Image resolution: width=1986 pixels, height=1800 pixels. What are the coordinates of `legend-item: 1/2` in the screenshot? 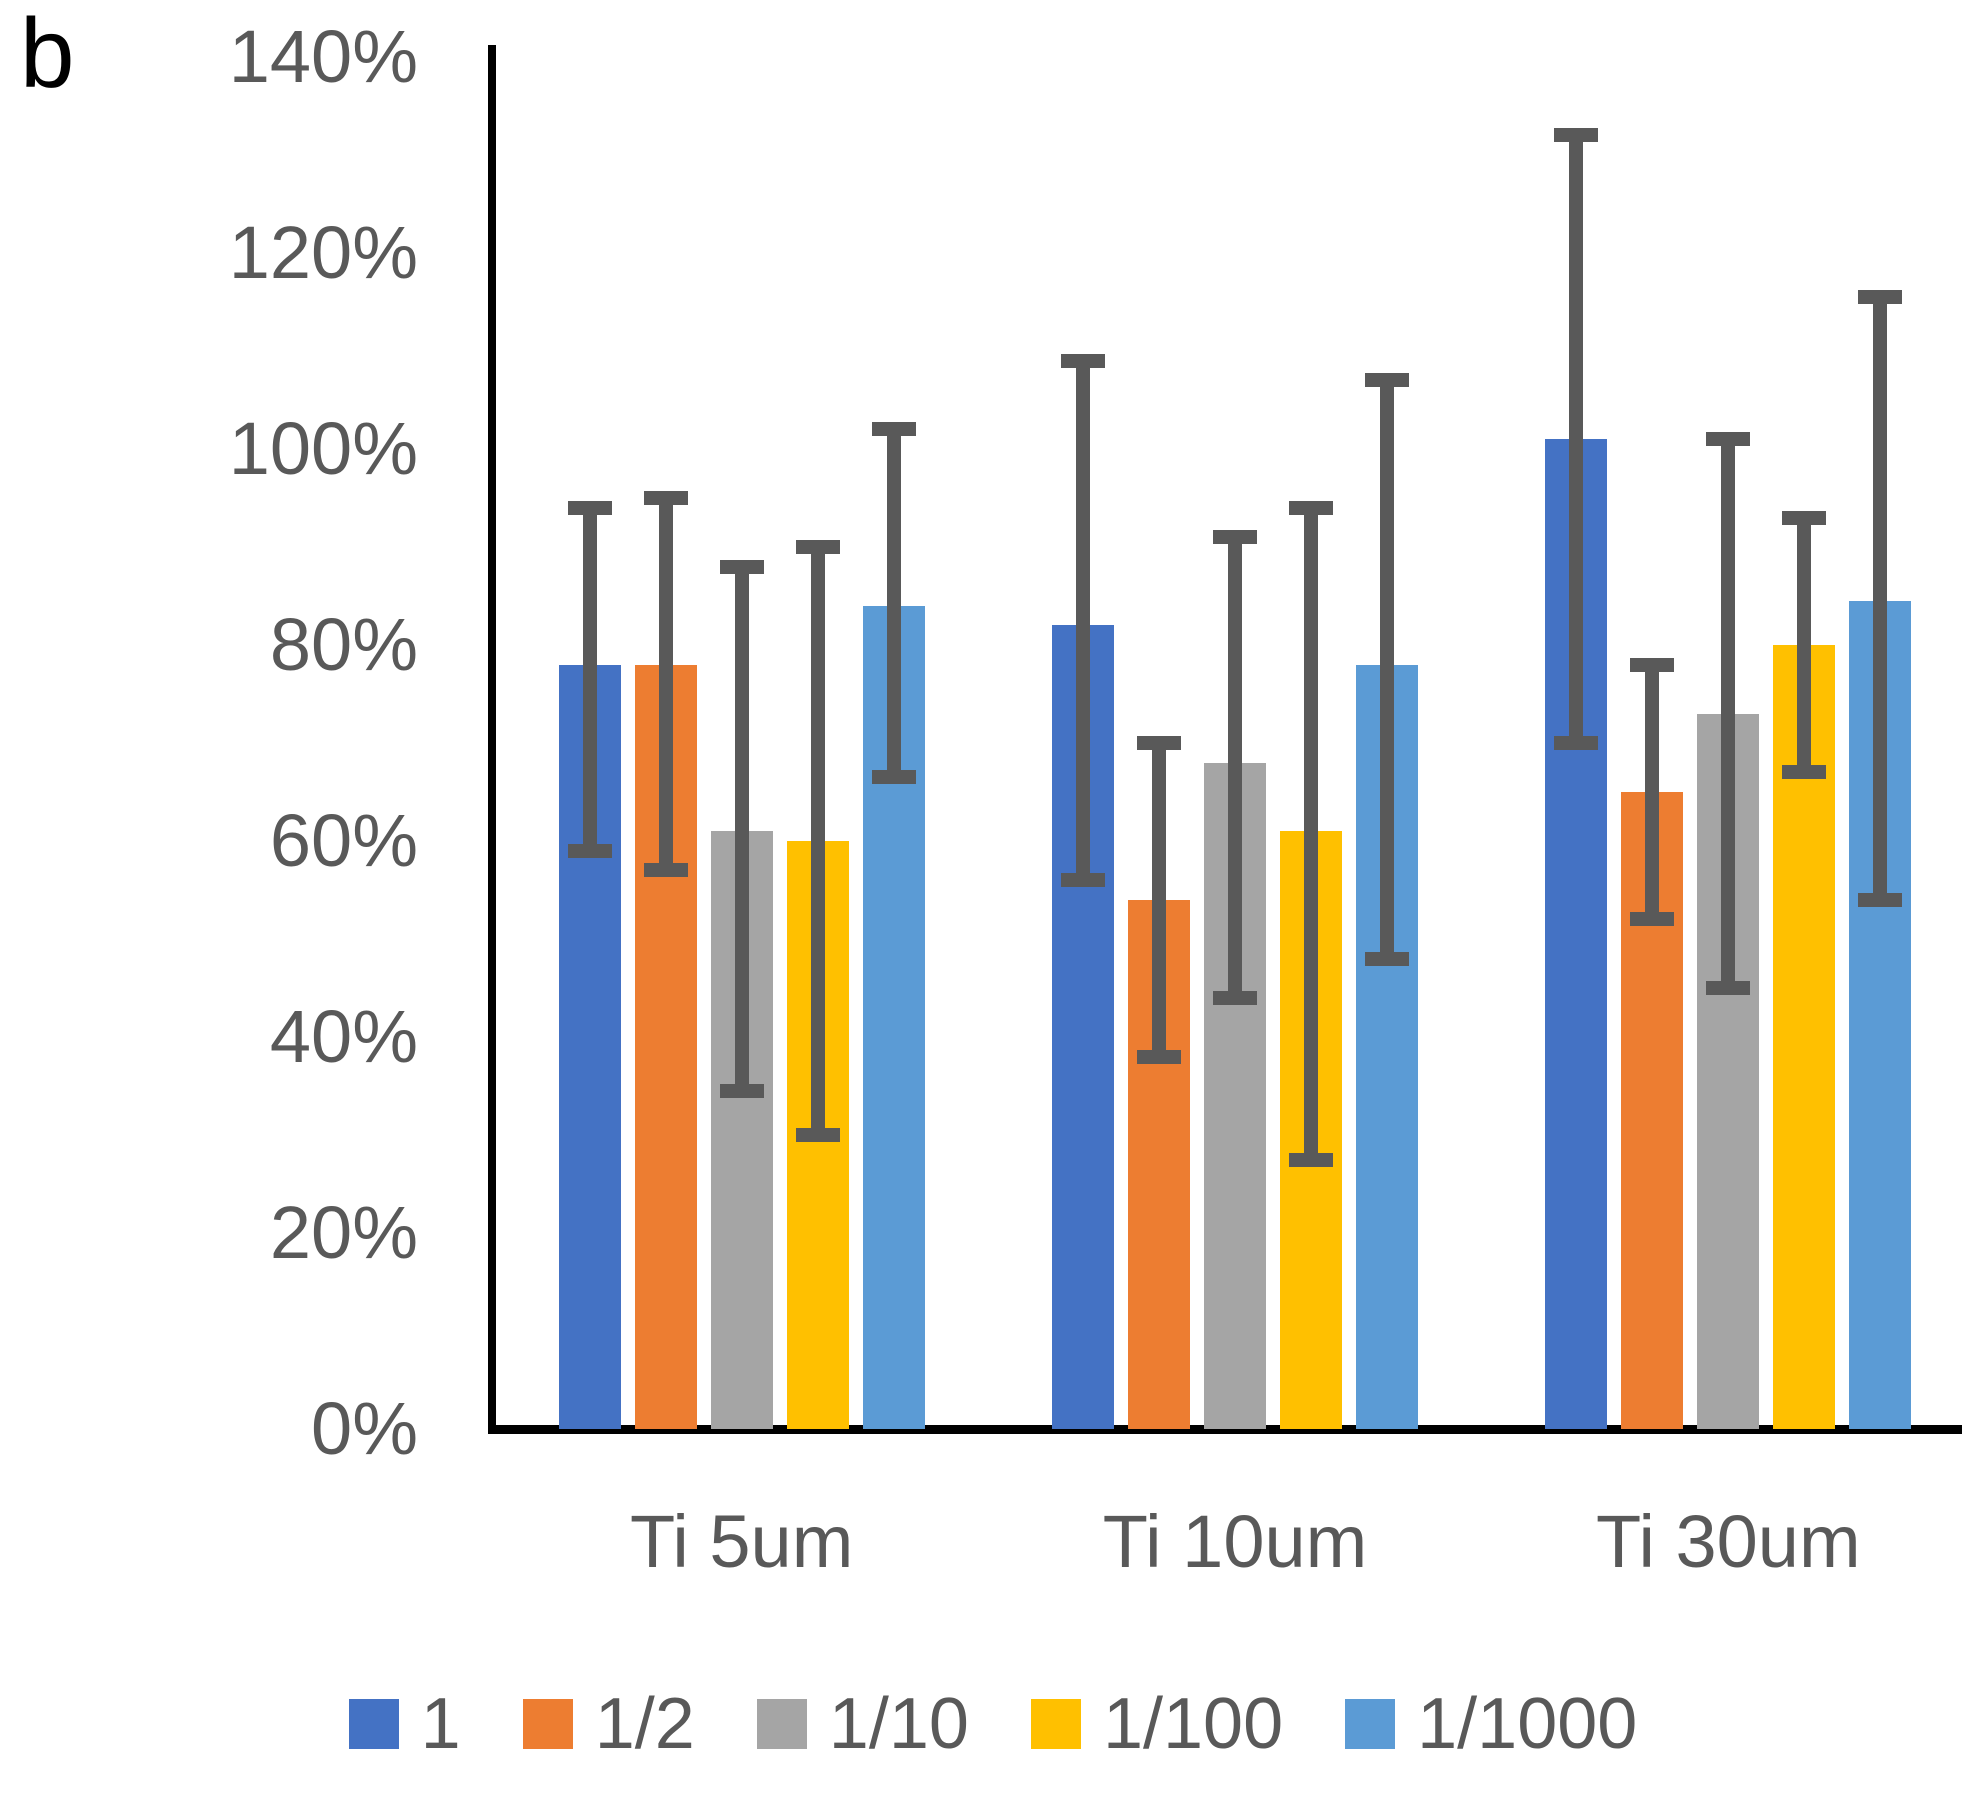 It's located at (608, 1724).